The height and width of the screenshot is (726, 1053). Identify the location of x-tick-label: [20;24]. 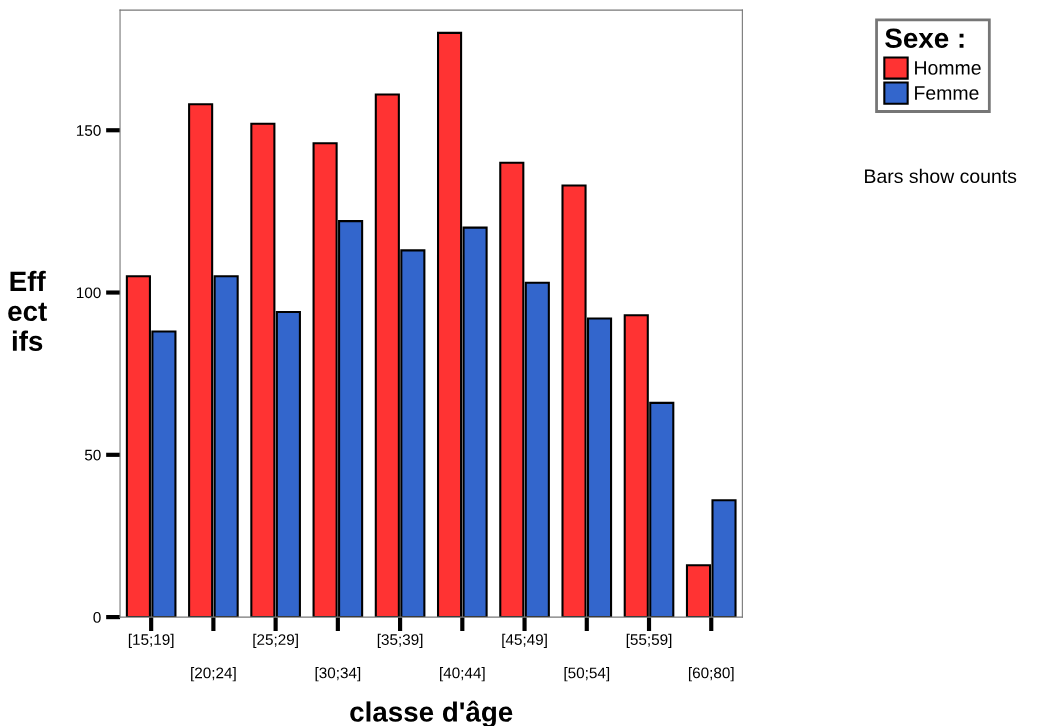
(213, 674).